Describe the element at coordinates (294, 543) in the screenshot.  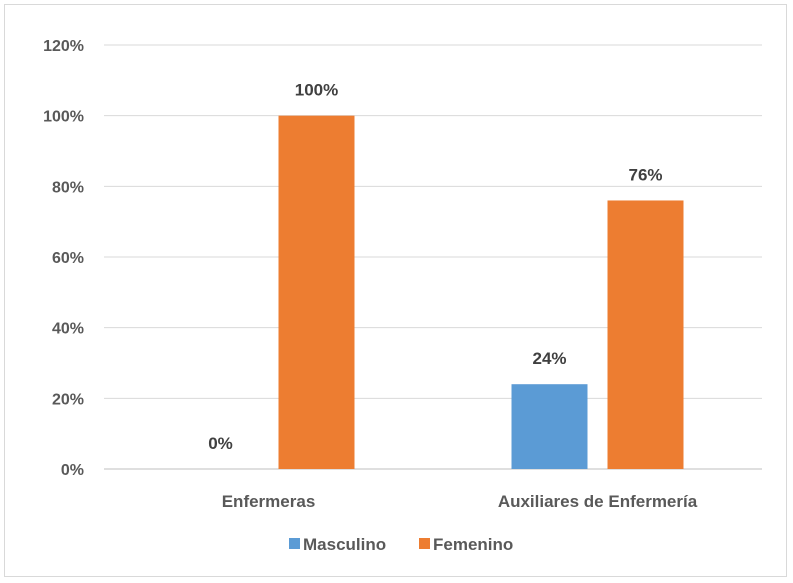
I see `legend-swatch-masculino` at that location.